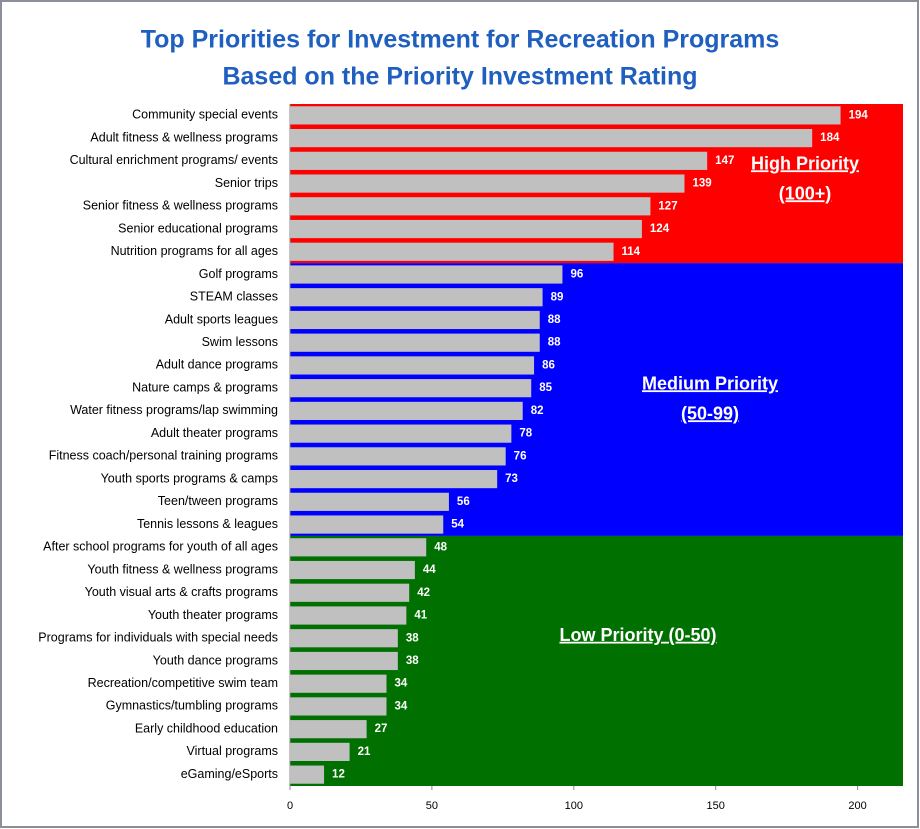 This screenshot has width=920, height=829. What do you see at coordinates (163, 456) in the screenshot?
I see `category-label: Fitness coach/personal training programs` at bounding box center [163, 456].